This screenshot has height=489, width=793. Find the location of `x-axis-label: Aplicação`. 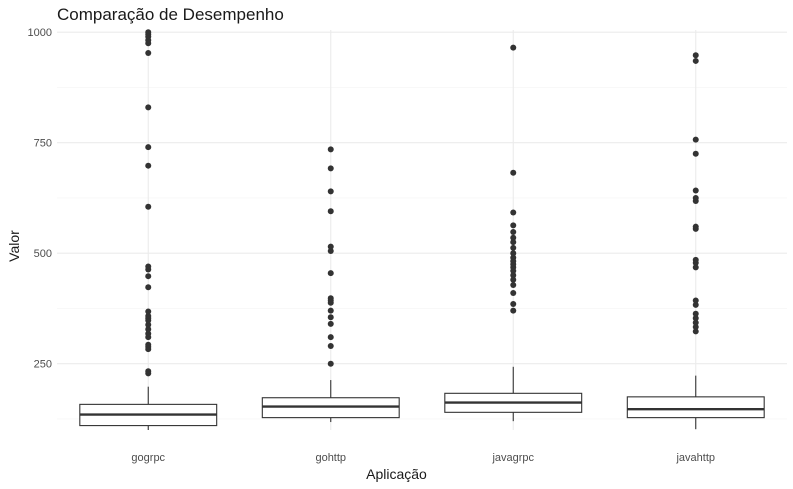

x-axis-label: Aplicação is located at coordinates (396, 474).